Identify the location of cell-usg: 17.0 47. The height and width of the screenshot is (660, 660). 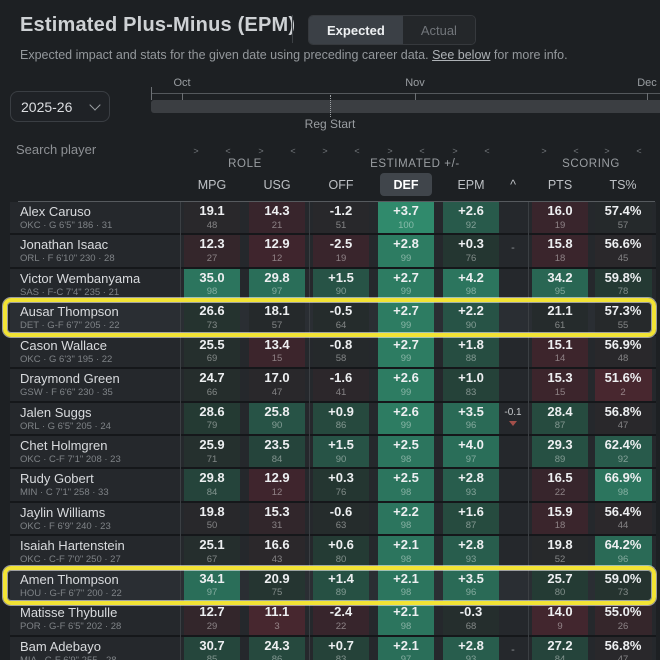
(277, 385).